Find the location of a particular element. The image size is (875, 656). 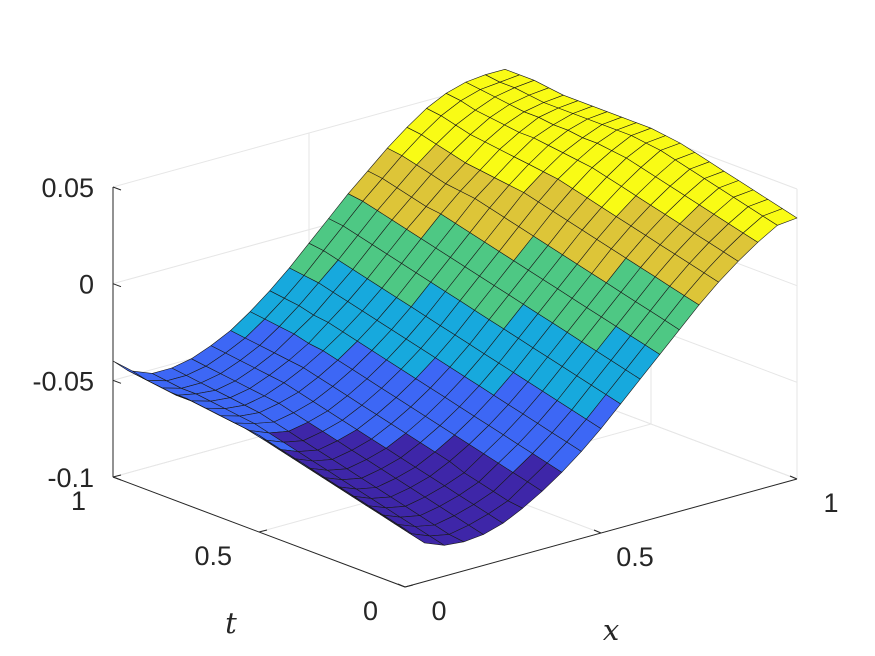

t-axis-label: t is located at coordinates (231, 623).